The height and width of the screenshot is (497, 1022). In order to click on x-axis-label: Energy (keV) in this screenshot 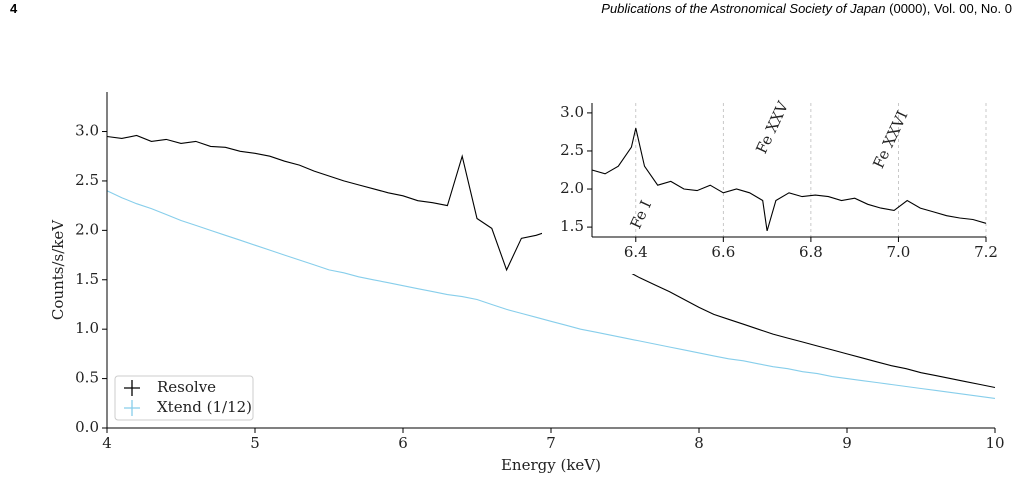, I will do `click(551, 465)`.